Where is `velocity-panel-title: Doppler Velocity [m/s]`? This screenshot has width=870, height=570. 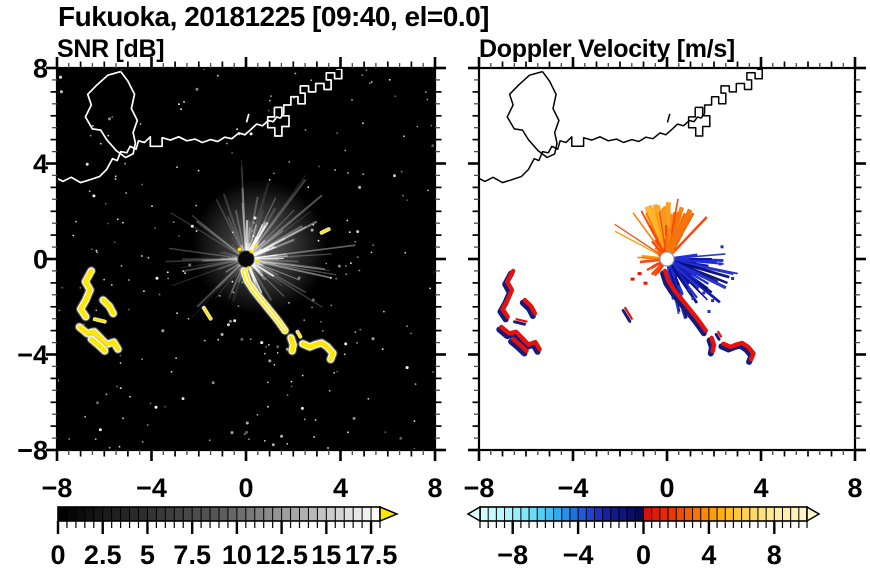
velocity-panel-title: Doppler Velocity [m/s] is located at coordinates (607, 49).